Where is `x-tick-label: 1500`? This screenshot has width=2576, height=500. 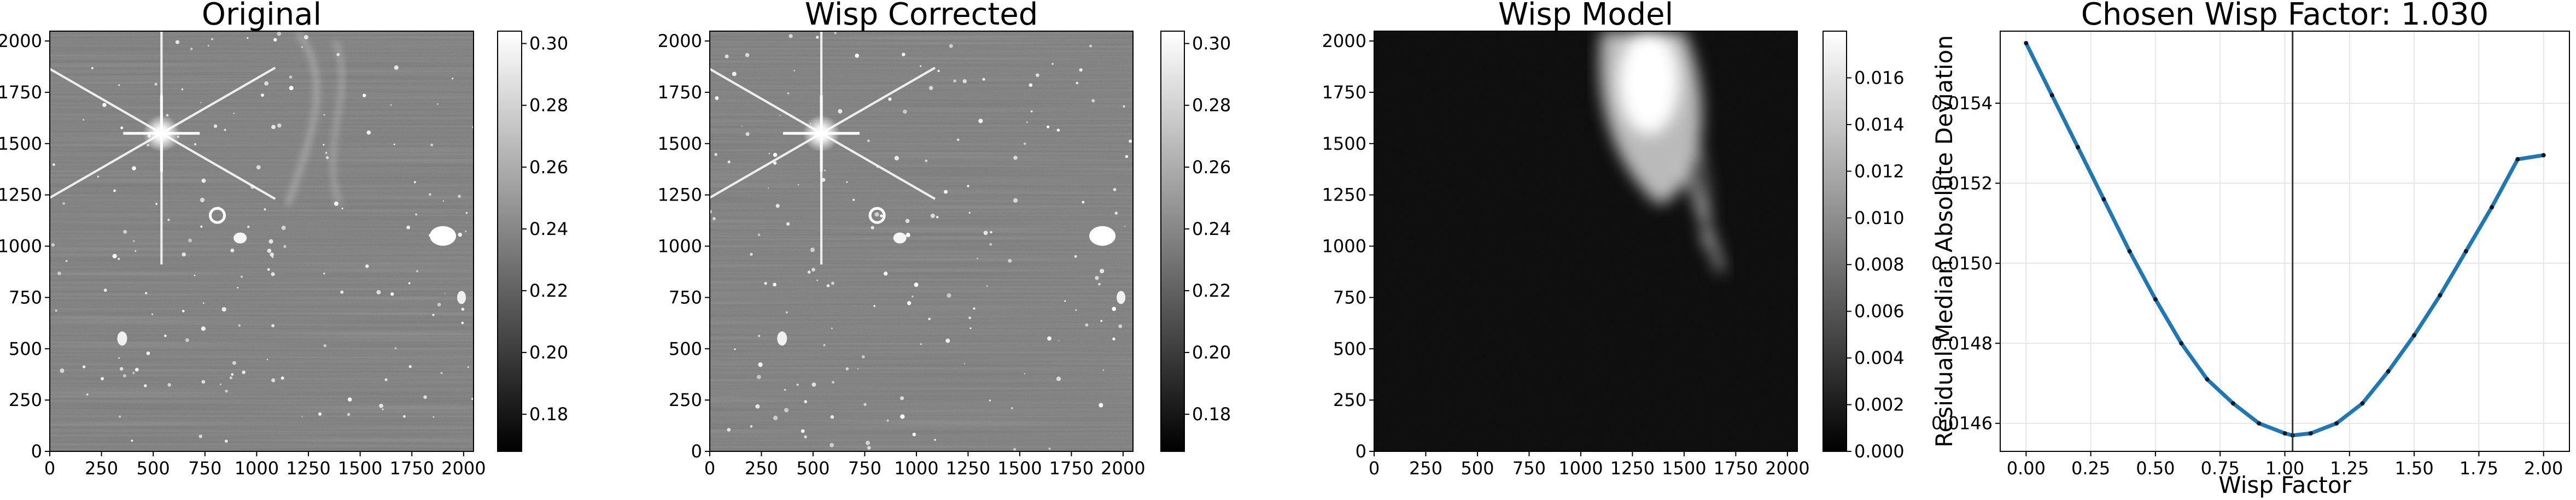 x-tick-label: 1500 is located at coordinates (1019, 469).